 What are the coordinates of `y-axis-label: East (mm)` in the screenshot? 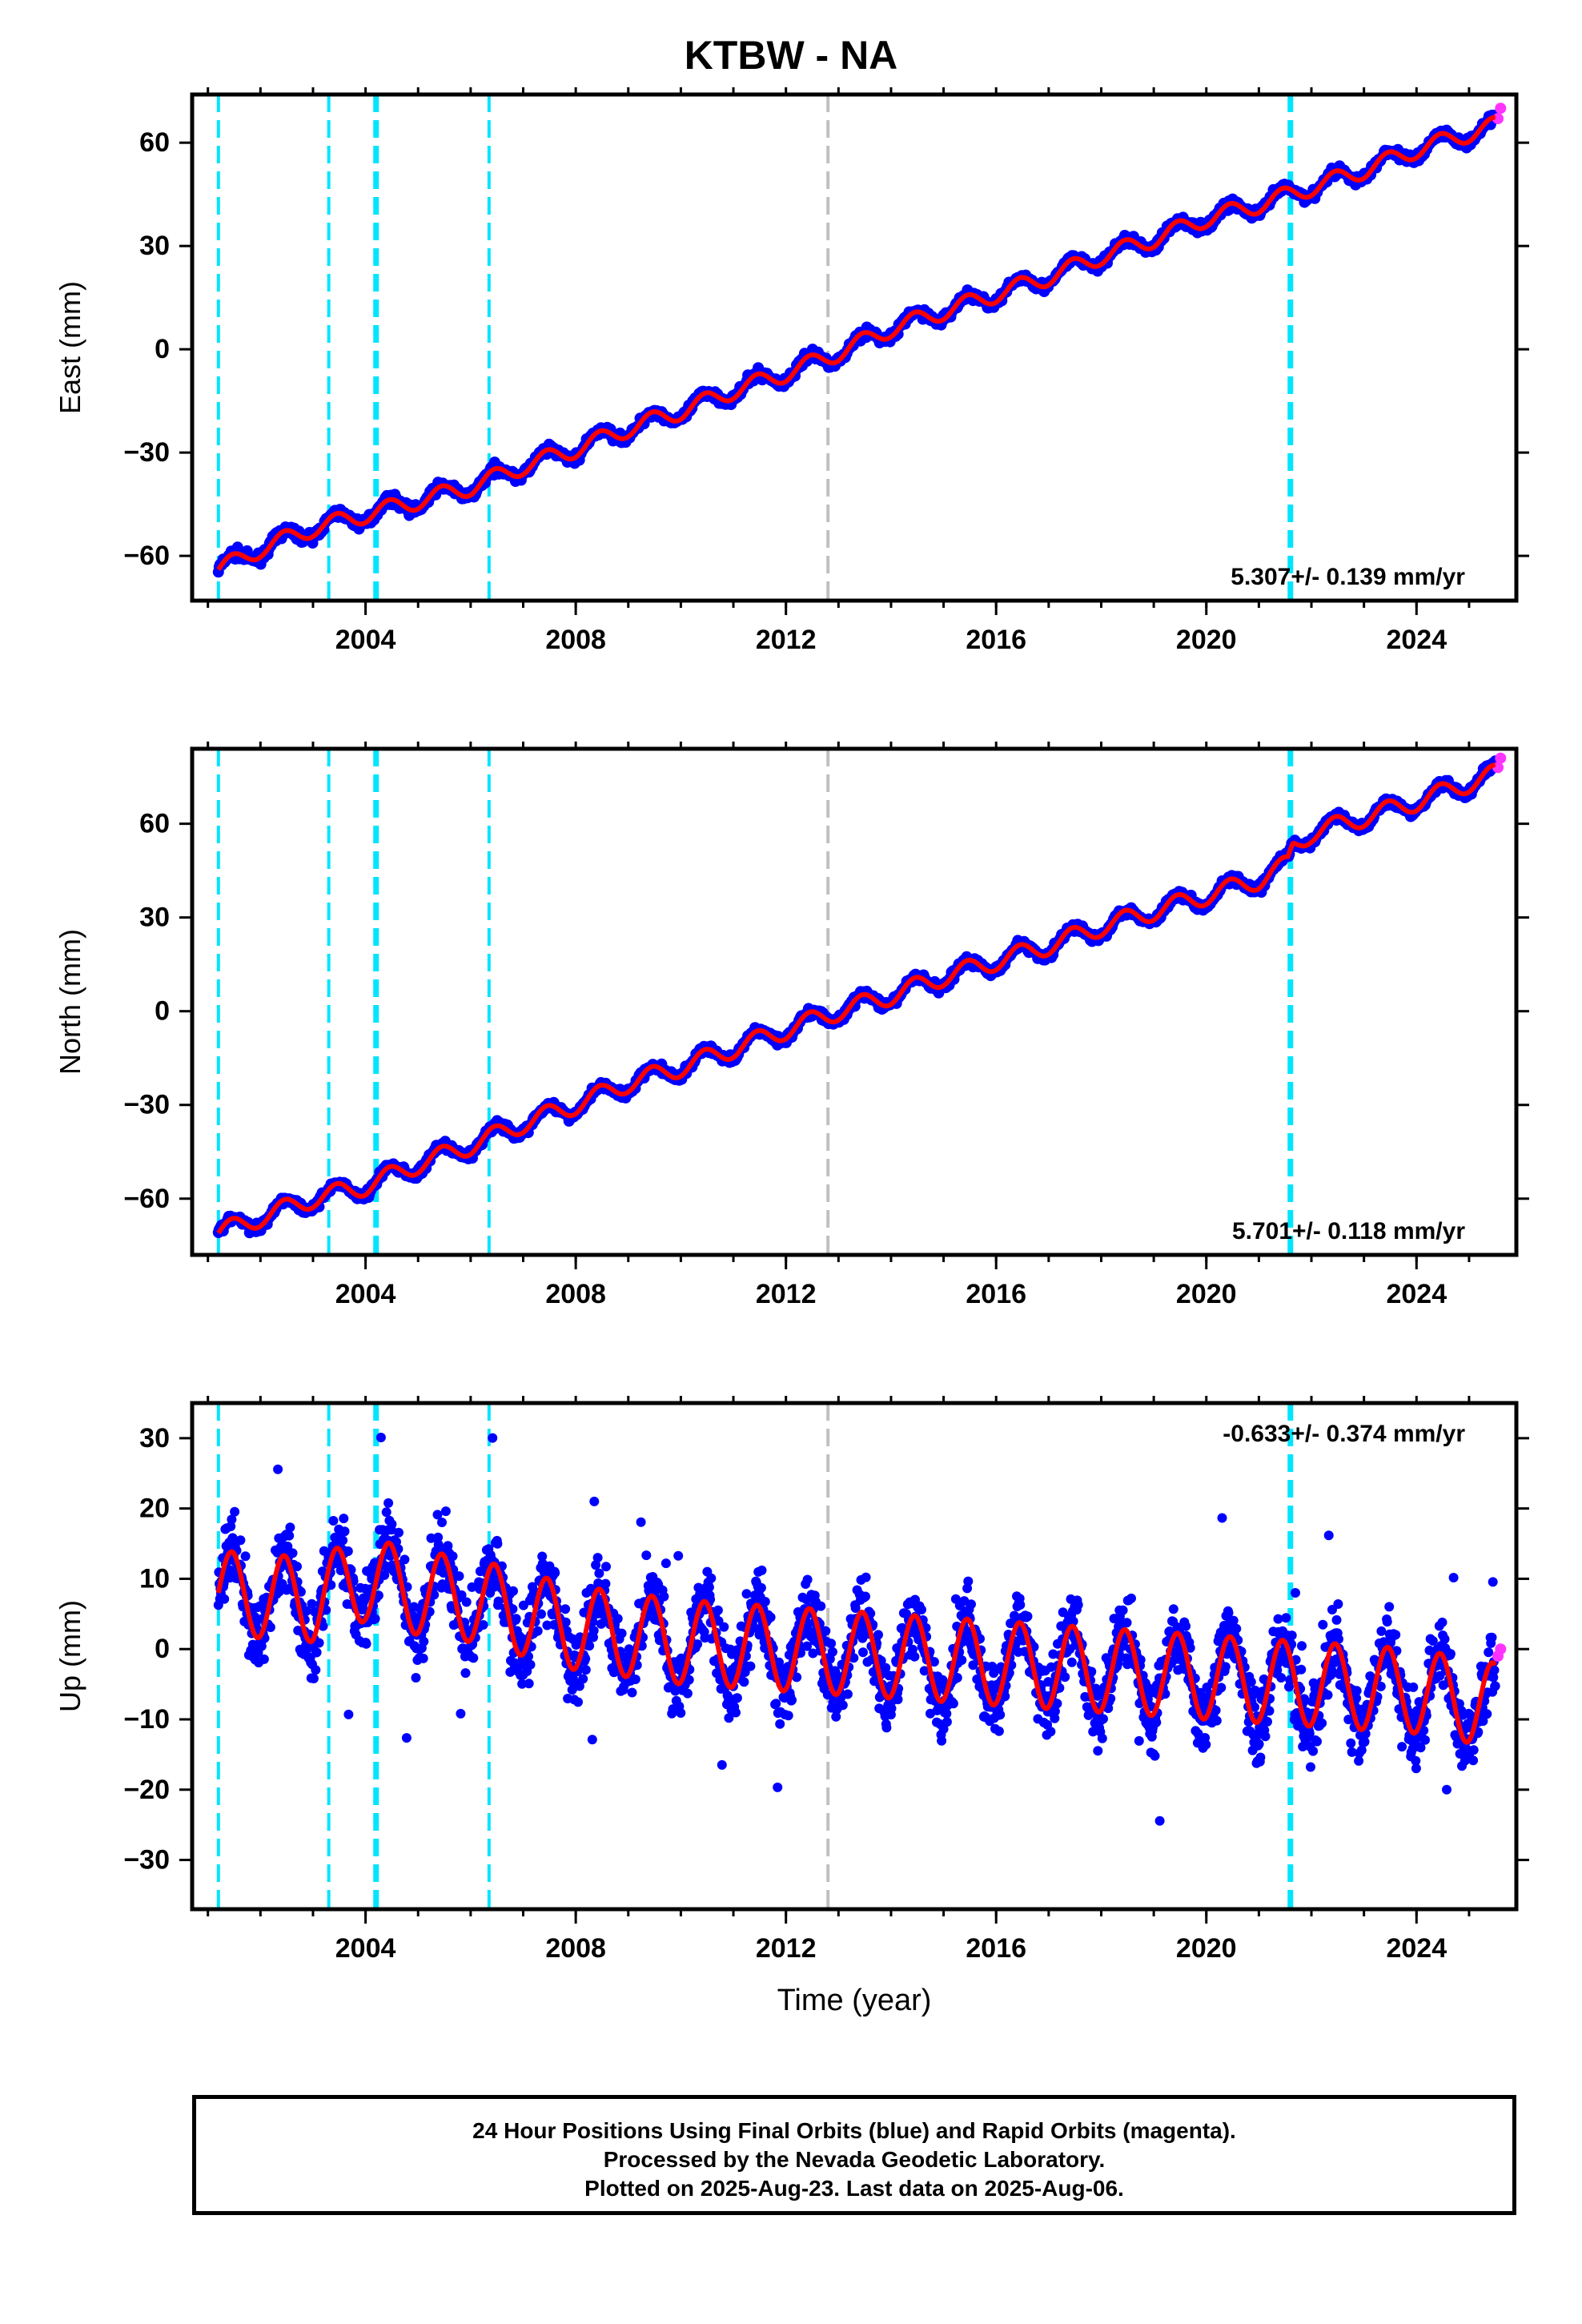 It's located at (70, 347).